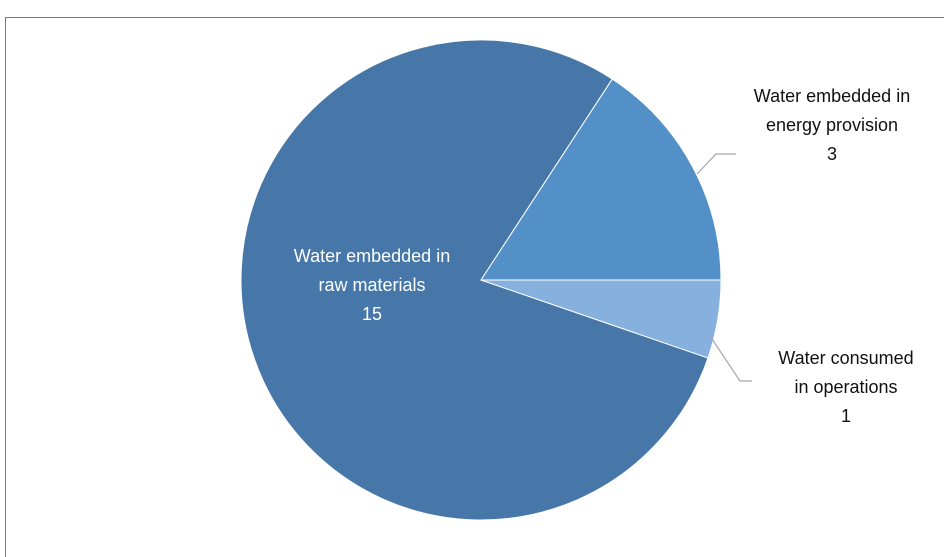 This screenshot has width=944, height=557. Describe the element at coordinates (372, 314) in the screenshot. I see `slice-value: 15` at that location.